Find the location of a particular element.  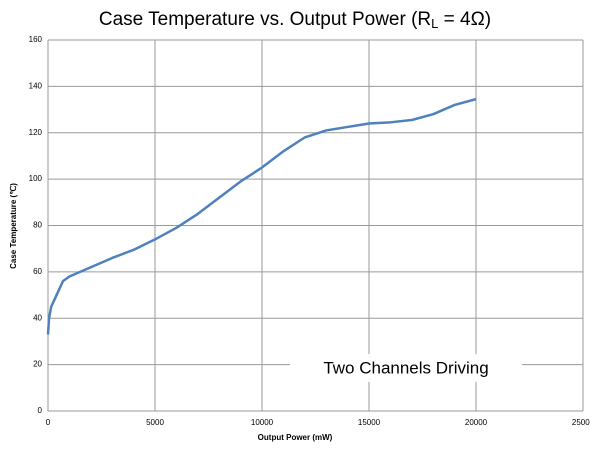

y-tick-label: 20 is located at coordinates (37, 364).